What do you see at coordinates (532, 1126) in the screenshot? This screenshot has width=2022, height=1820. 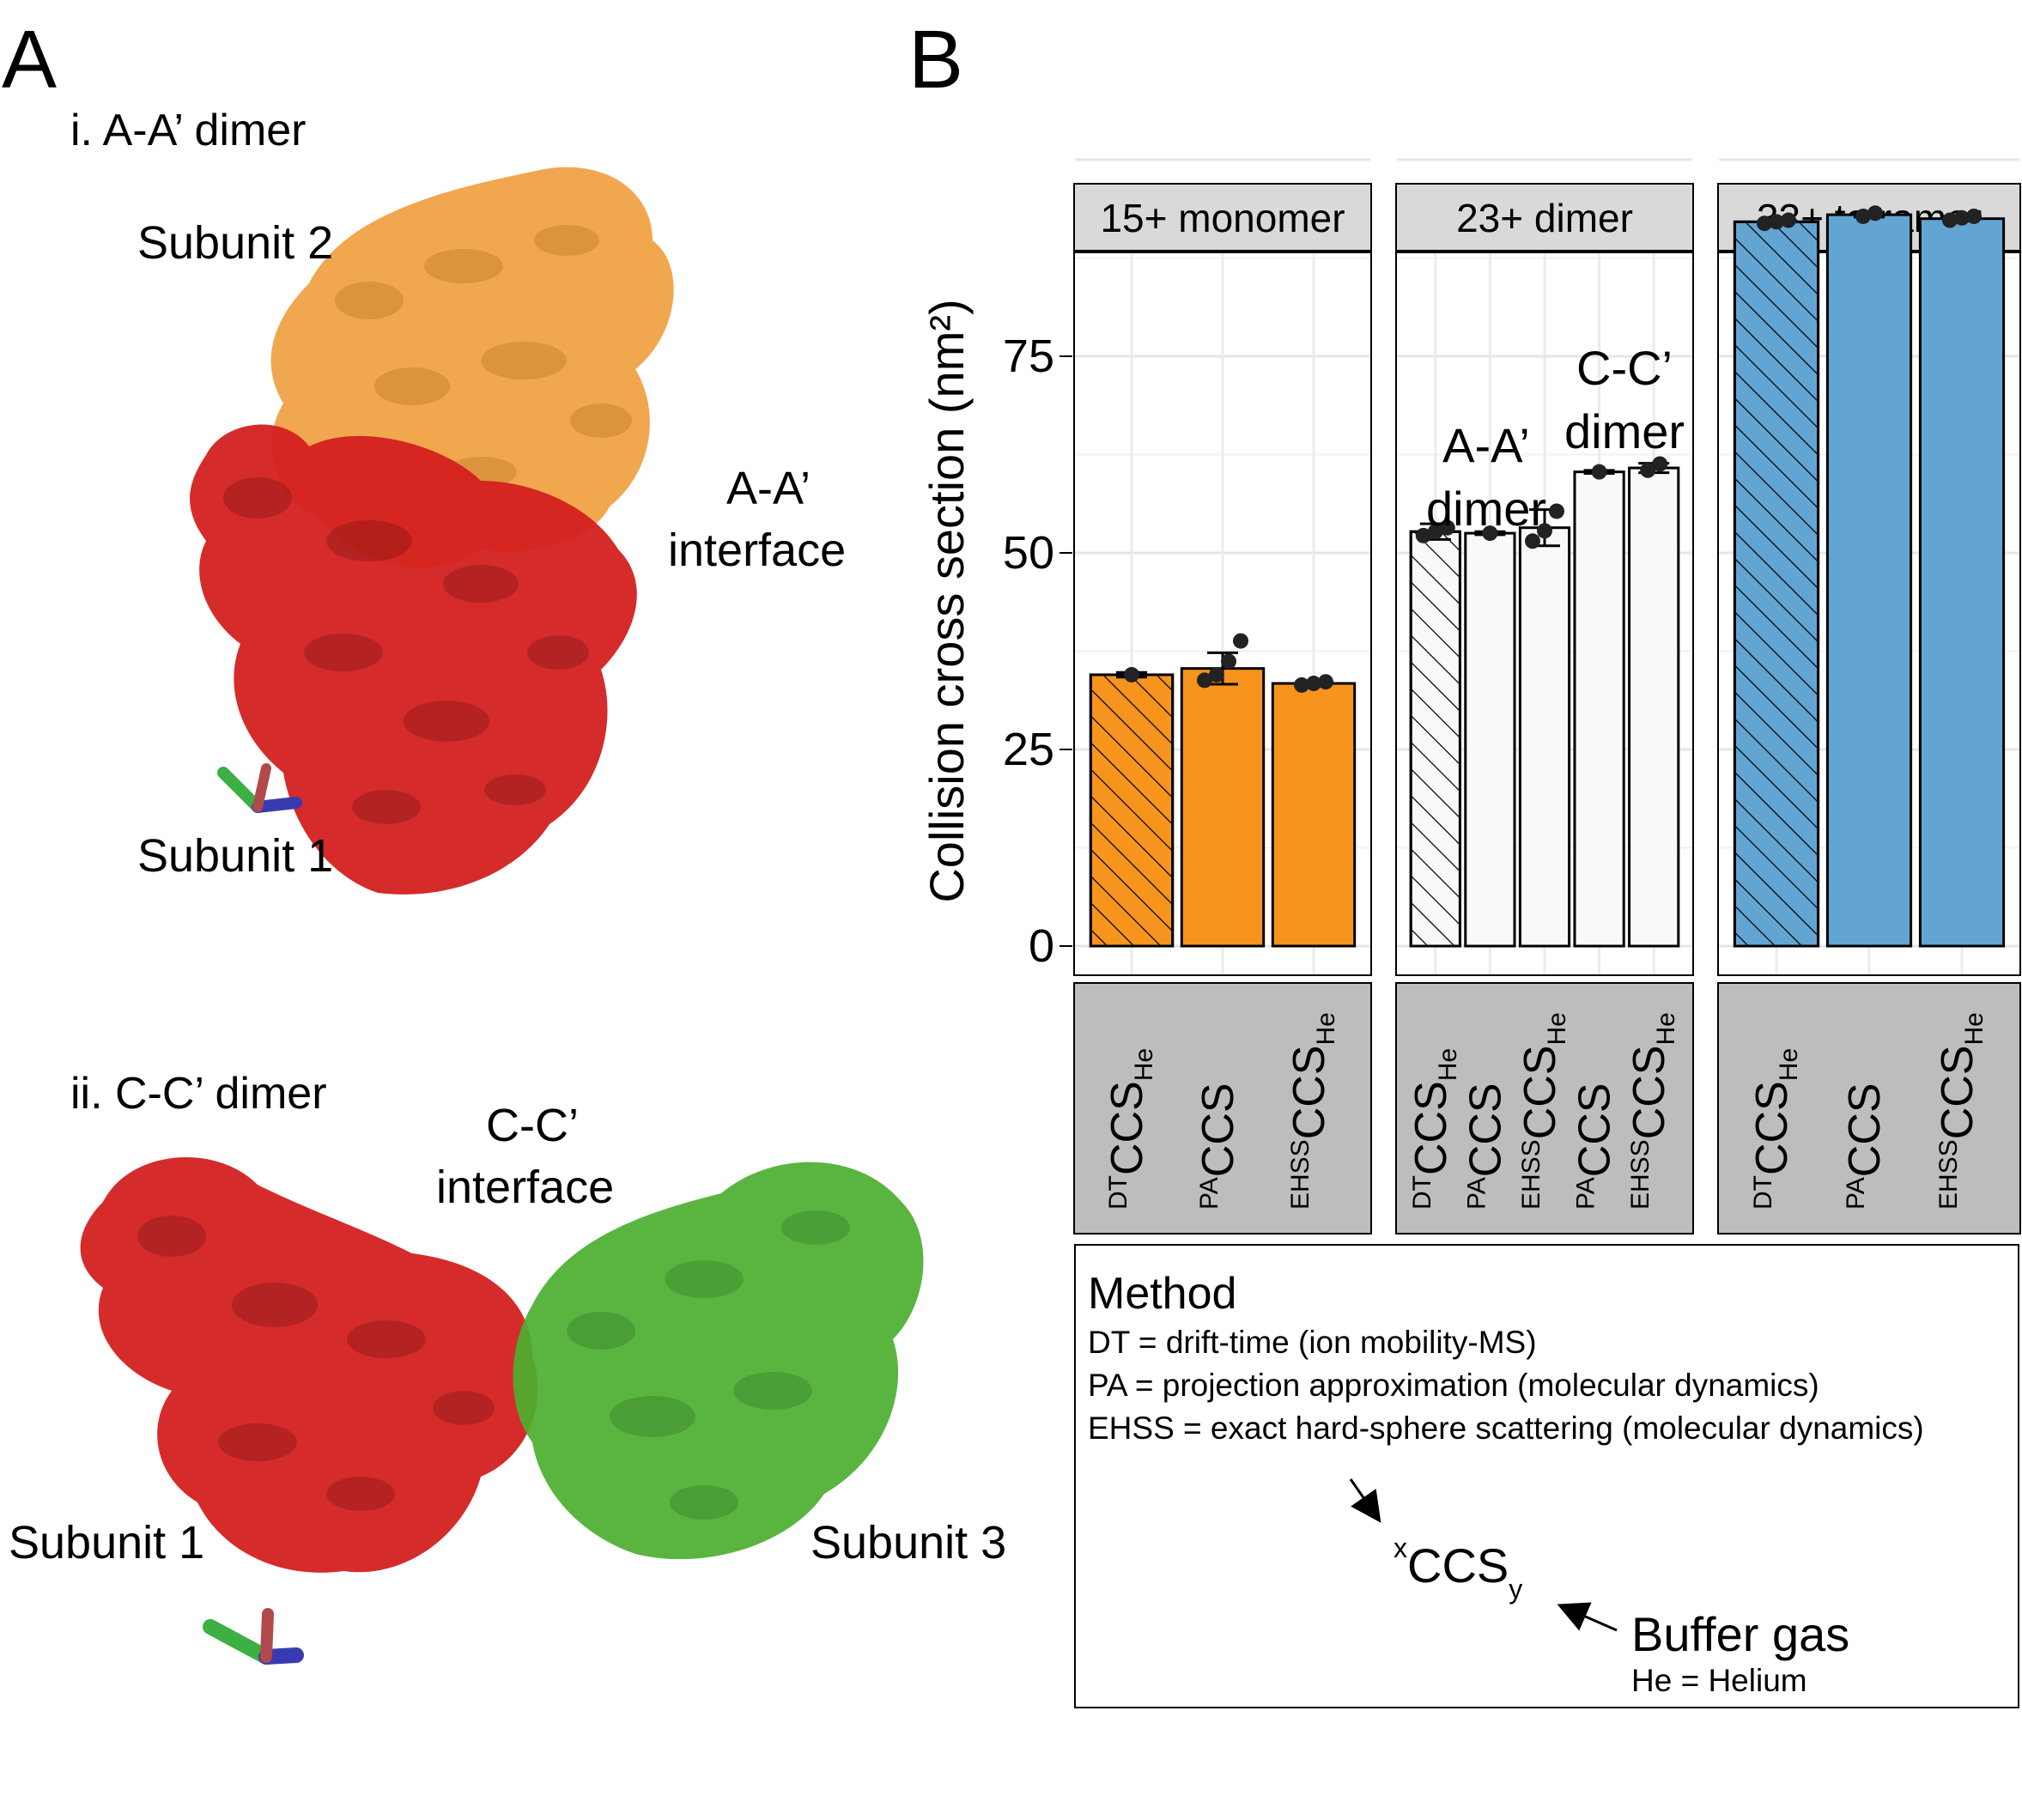 I see `label-cc-interface-1: C-C’` at bounding box center [532, 1126].